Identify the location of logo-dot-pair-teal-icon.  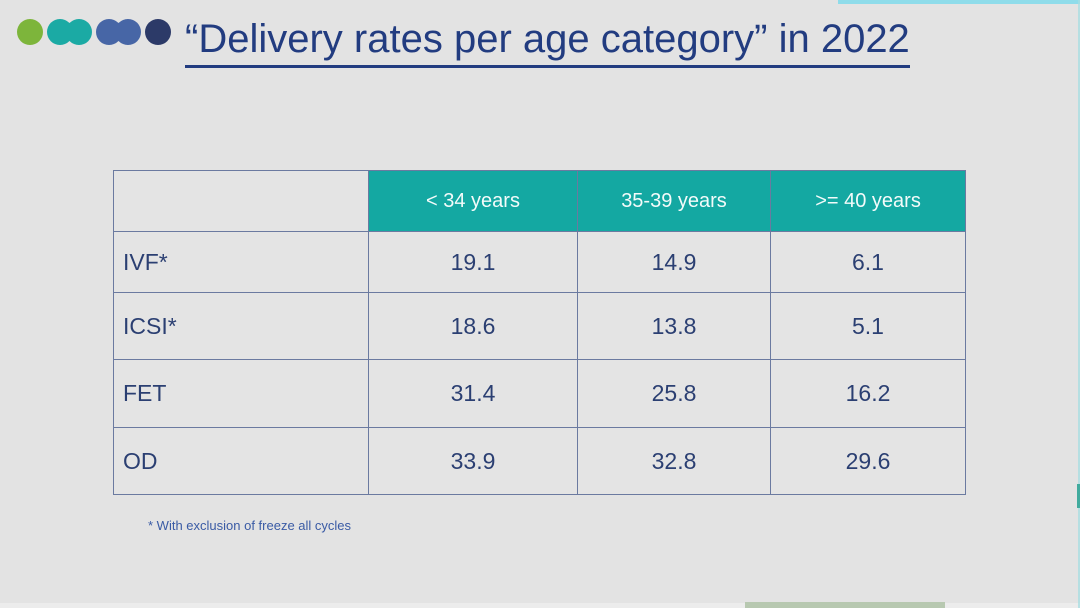
(69, 32).